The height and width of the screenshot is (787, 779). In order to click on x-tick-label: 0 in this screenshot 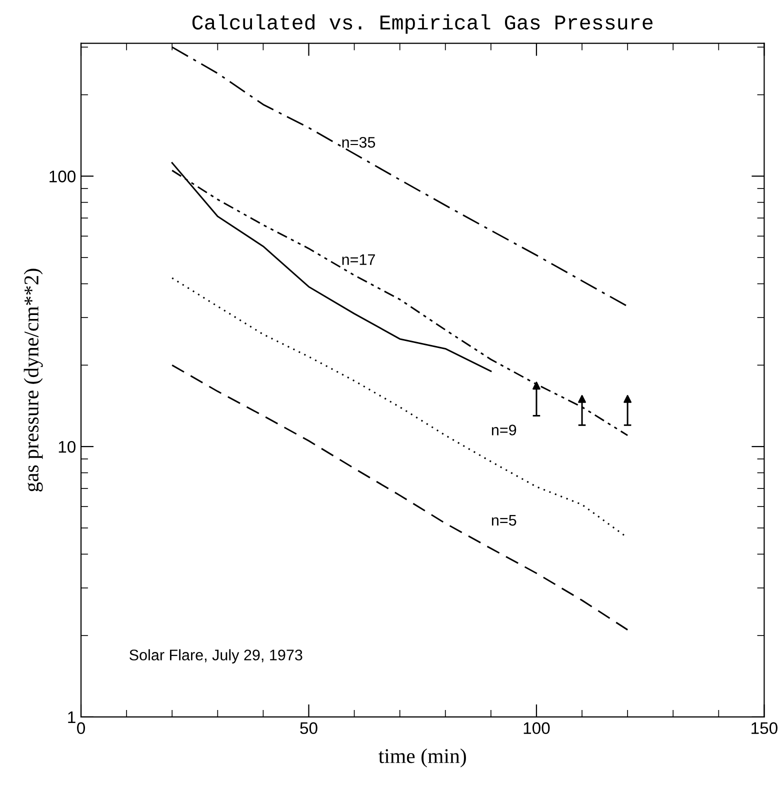, I will do `click(81, 728)`.